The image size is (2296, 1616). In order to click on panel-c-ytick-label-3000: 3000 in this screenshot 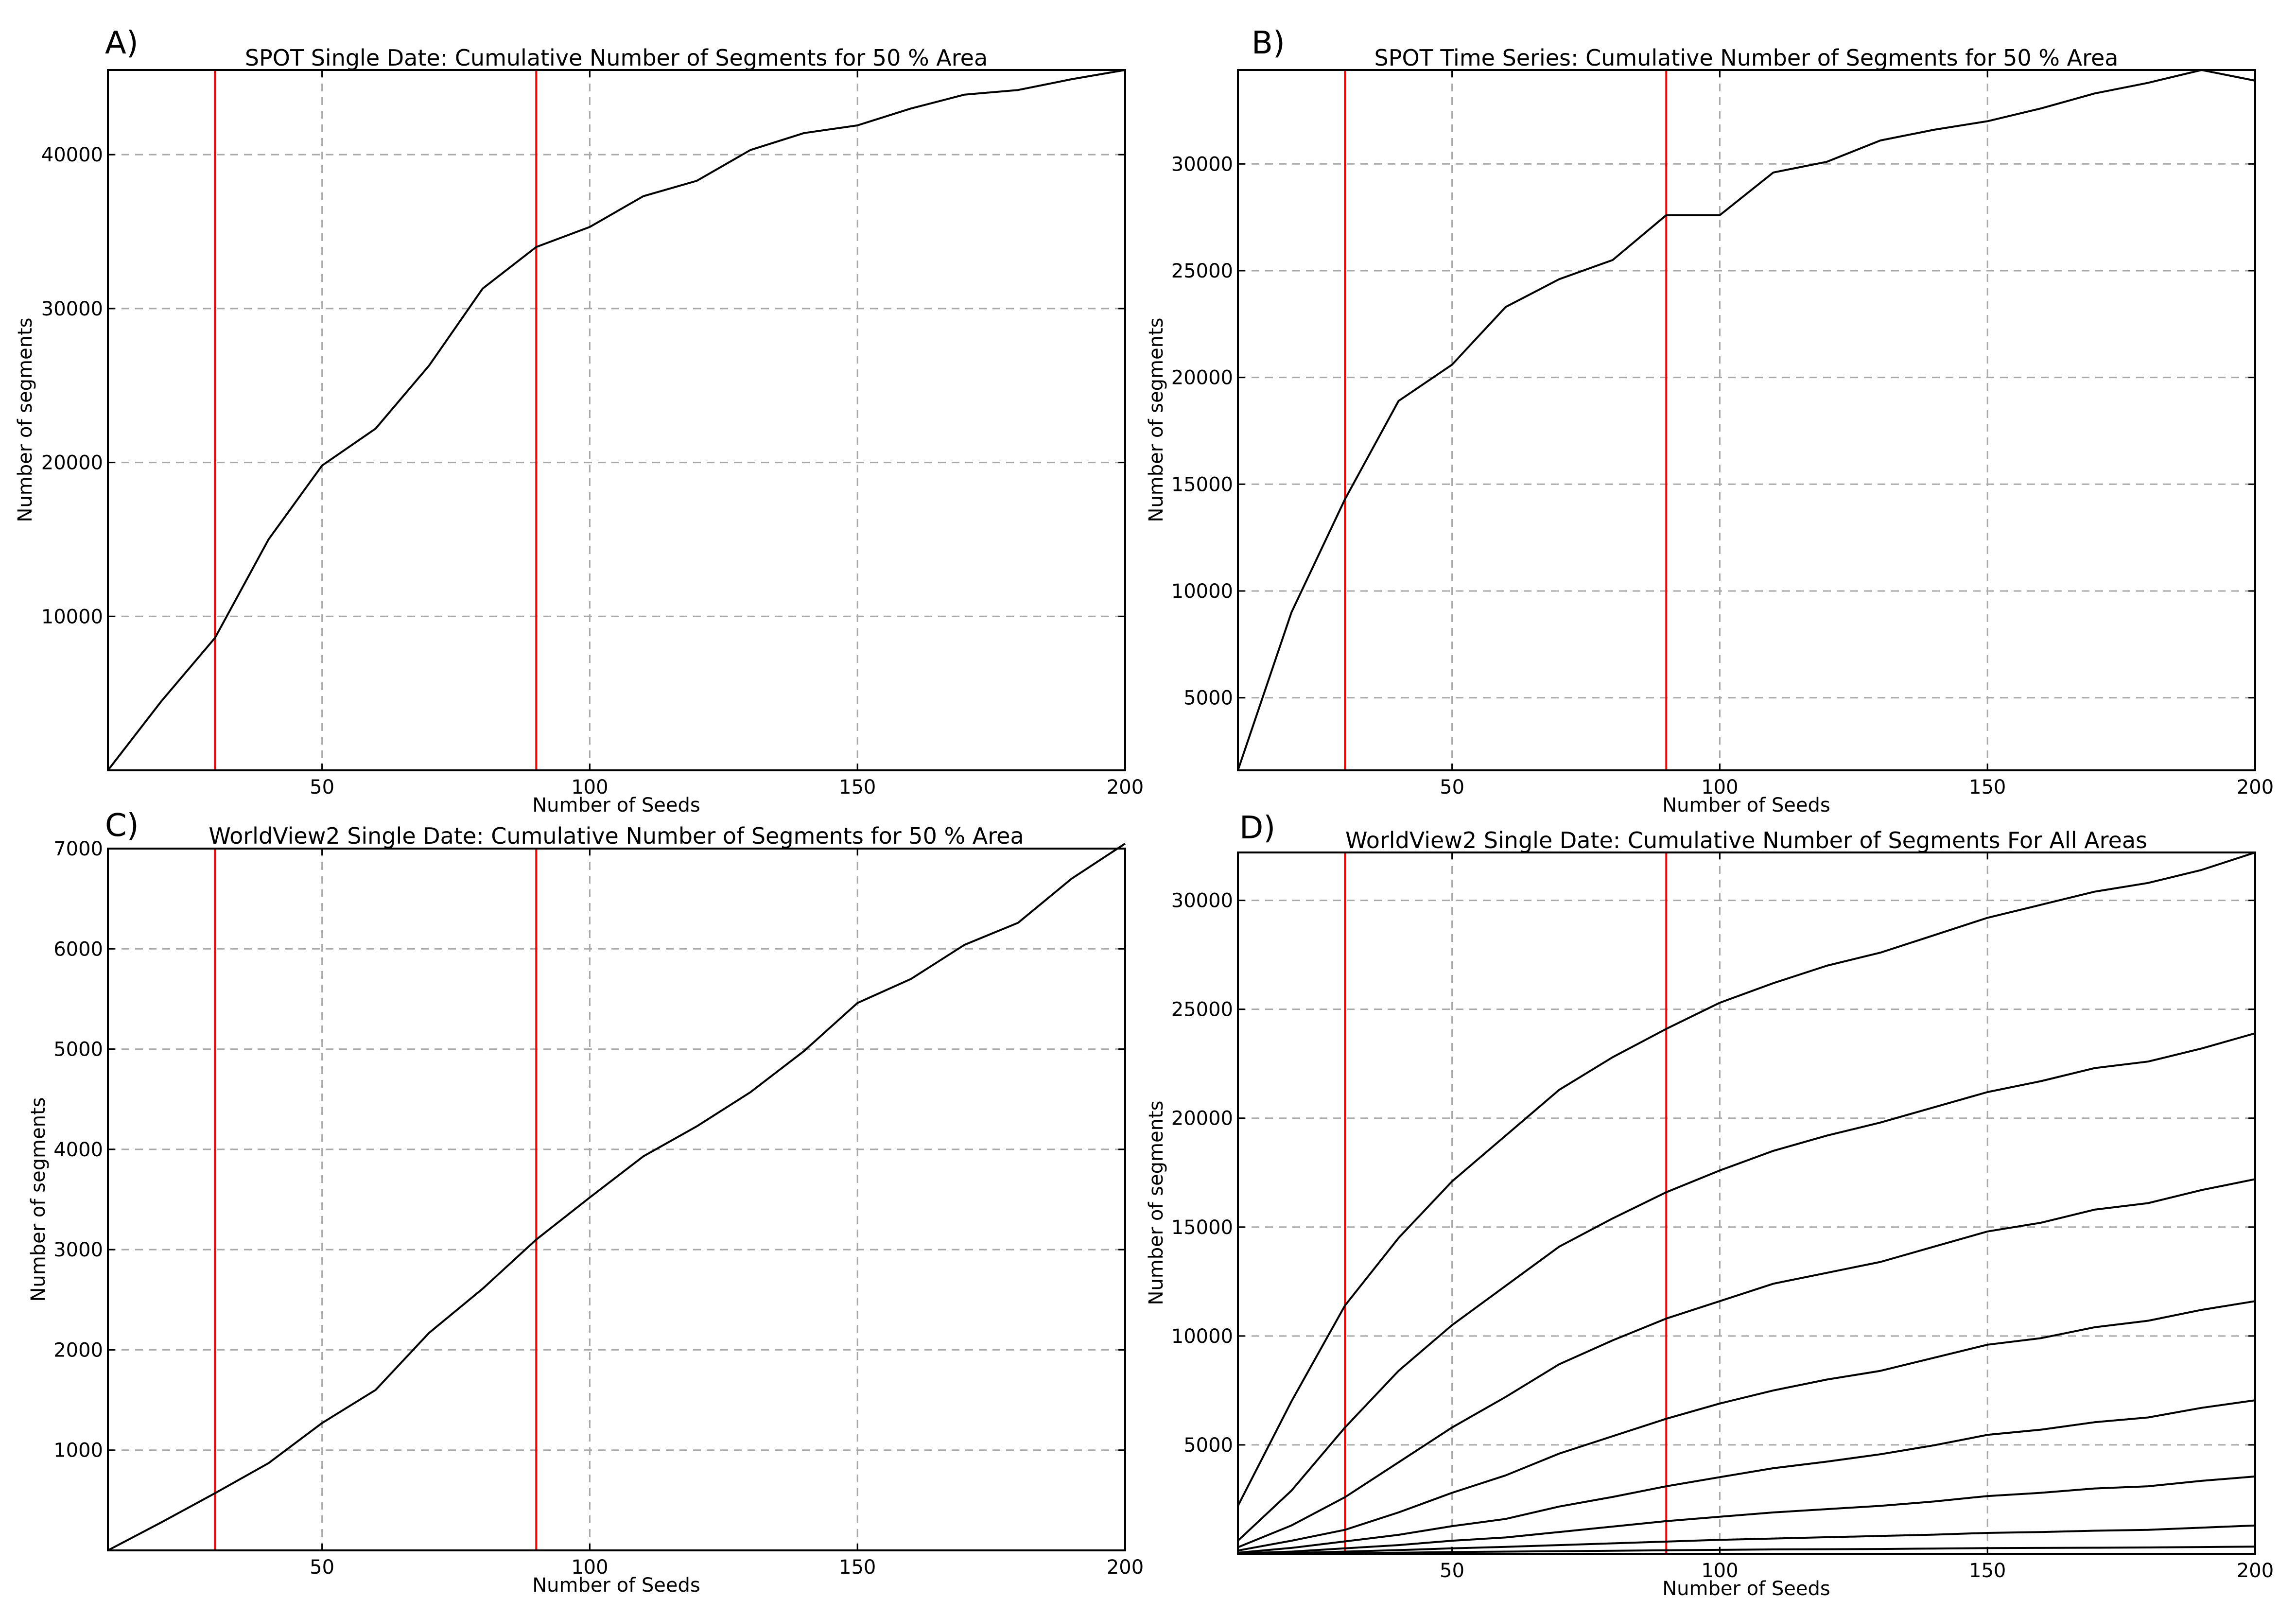, I will do `click(78, 1250)`.